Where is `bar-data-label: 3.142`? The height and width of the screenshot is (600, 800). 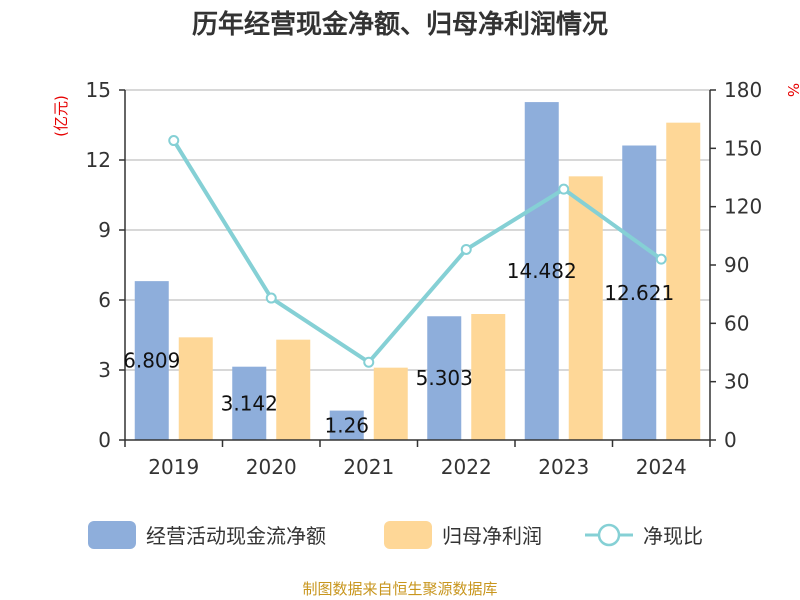
bar-data-label: 3.142 is located at coordinates (249, 403).